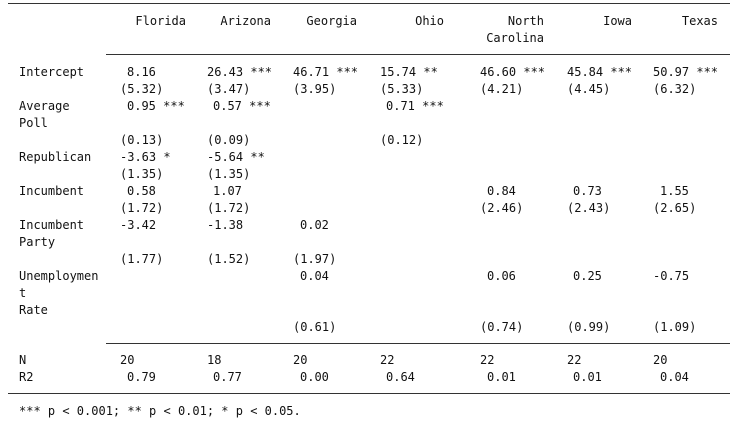  What do you see at coordinates (145, 157) in the screenshot?
I see `cell: -3.63 *` at bounding box center [145, 157].